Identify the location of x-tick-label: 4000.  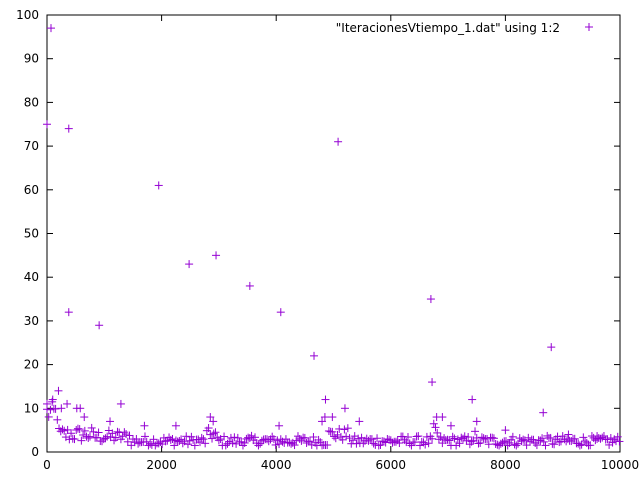
(276, 465).